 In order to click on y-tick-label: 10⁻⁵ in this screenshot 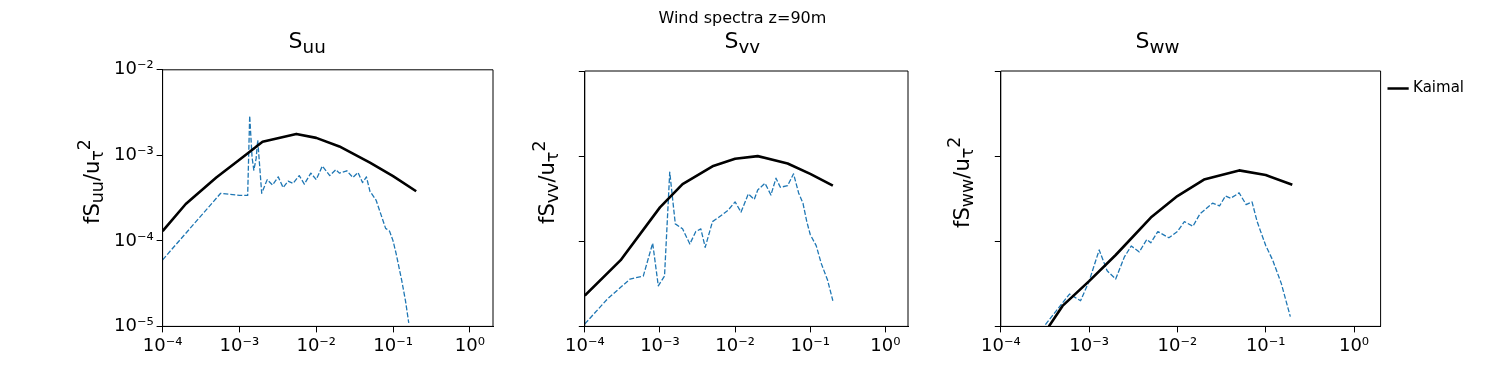, I will do `click(134, 325)`.